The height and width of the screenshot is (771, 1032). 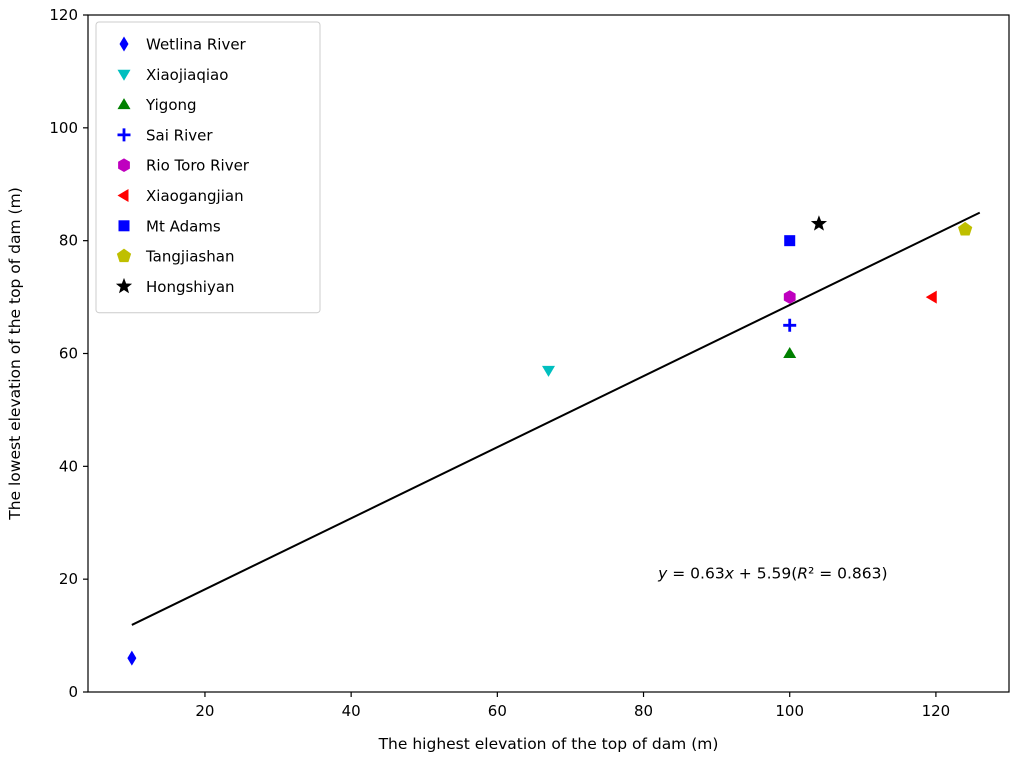 What do you see at coordinates (196, 45) in the screenshot?
I see `legend-label: Wetlina River` at bounding box center [196, 45].